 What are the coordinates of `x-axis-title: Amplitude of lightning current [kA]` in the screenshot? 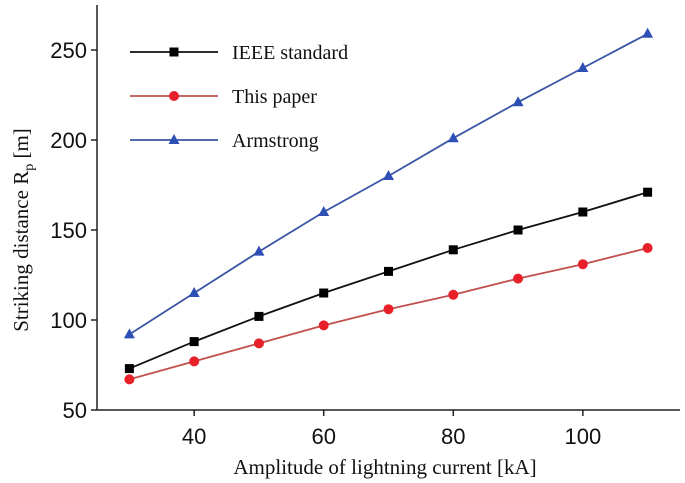 It's located at (384, 467).